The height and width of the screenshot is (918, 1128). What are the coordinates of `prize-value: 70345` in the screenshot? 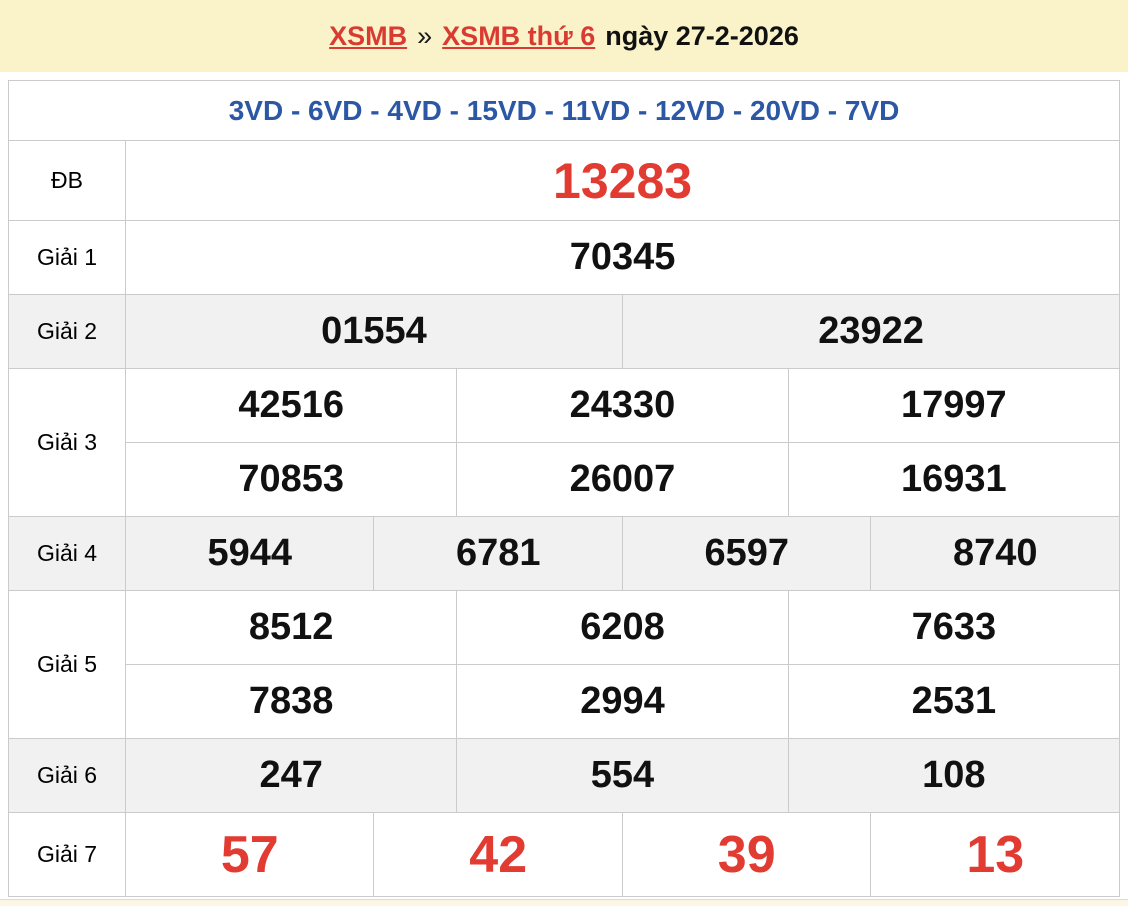 It's located at (622, 257).